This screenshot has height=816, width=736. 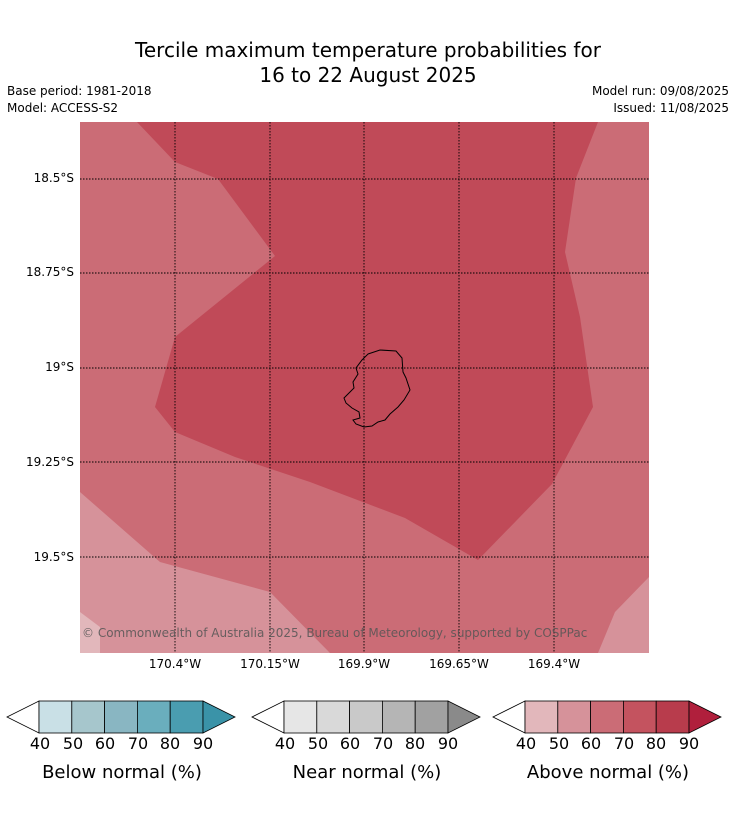 I want to click on colorbar-below-normal: 40 50 60 70 80 90 Below normal (%), so click(x=122, y=745).